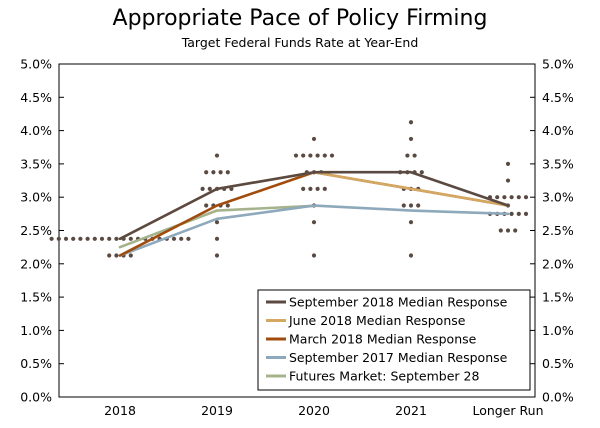 Image resolution: width=600 pixels, height=428 pixels. What do you see at coordinates (36, 163) in the screenshot?
I see `y-tick-label-left: 3.5%` at bounding box center [36, 163].